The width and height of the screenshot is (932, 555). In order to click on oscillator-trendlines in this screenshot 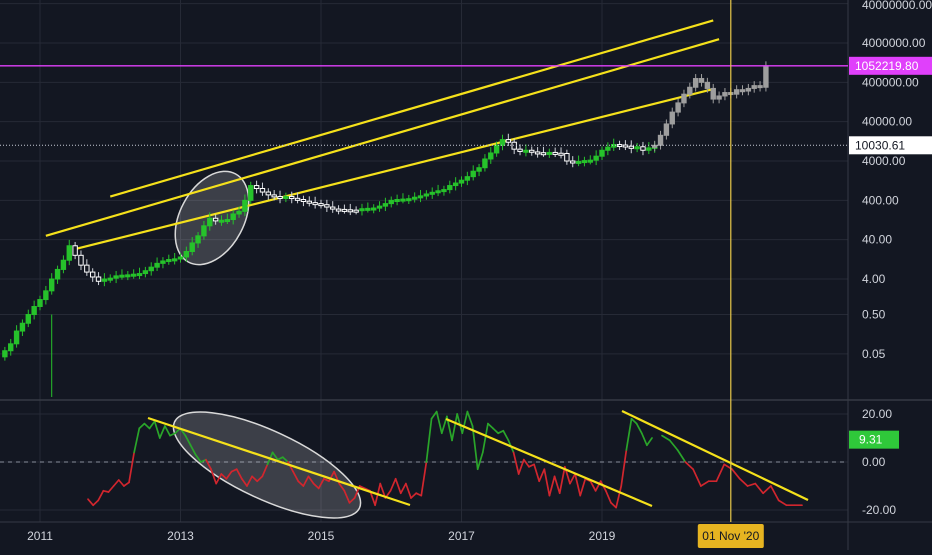, I will do `click(478, 459)`.